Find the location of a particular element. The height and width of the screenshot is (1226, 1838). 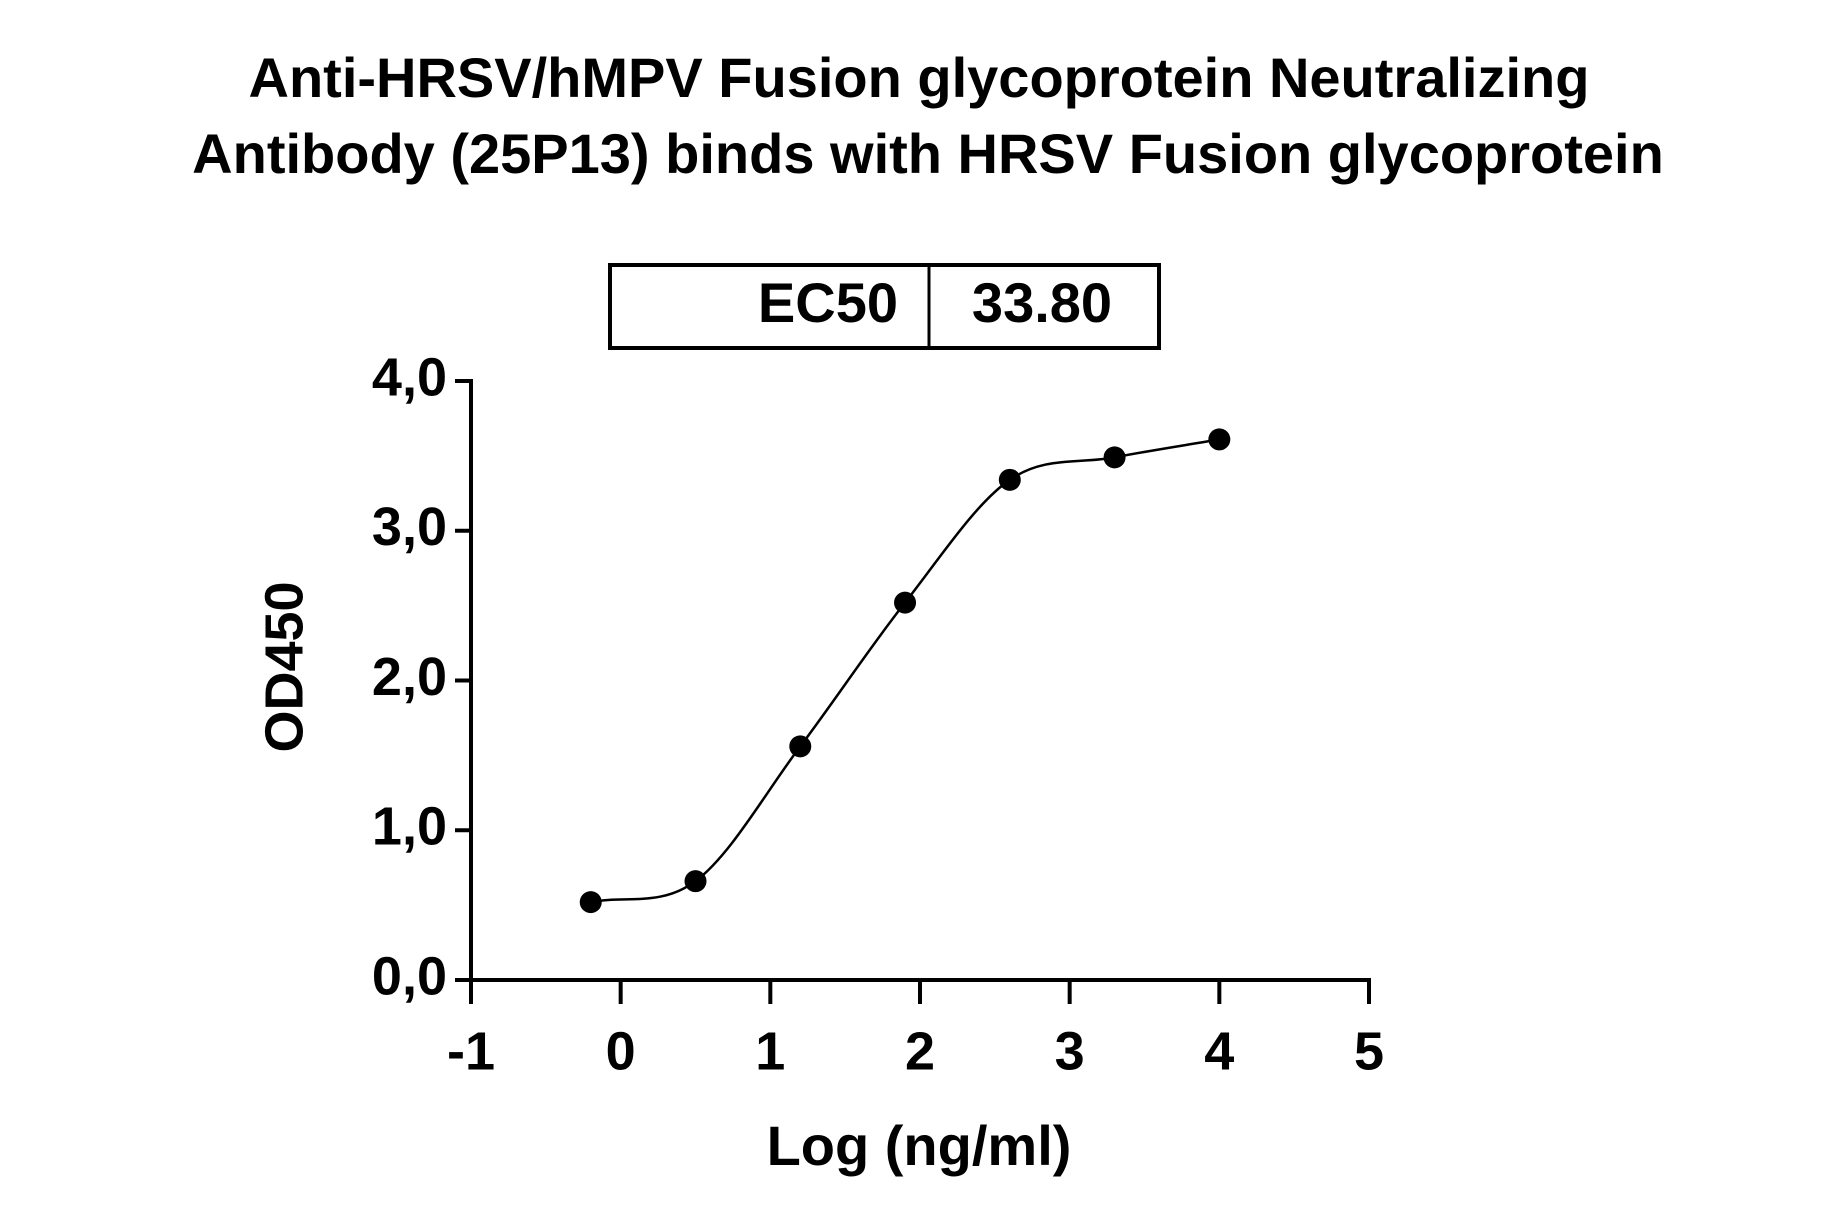

x-tick-label: 3 is located at coordinates (1070, 1051).